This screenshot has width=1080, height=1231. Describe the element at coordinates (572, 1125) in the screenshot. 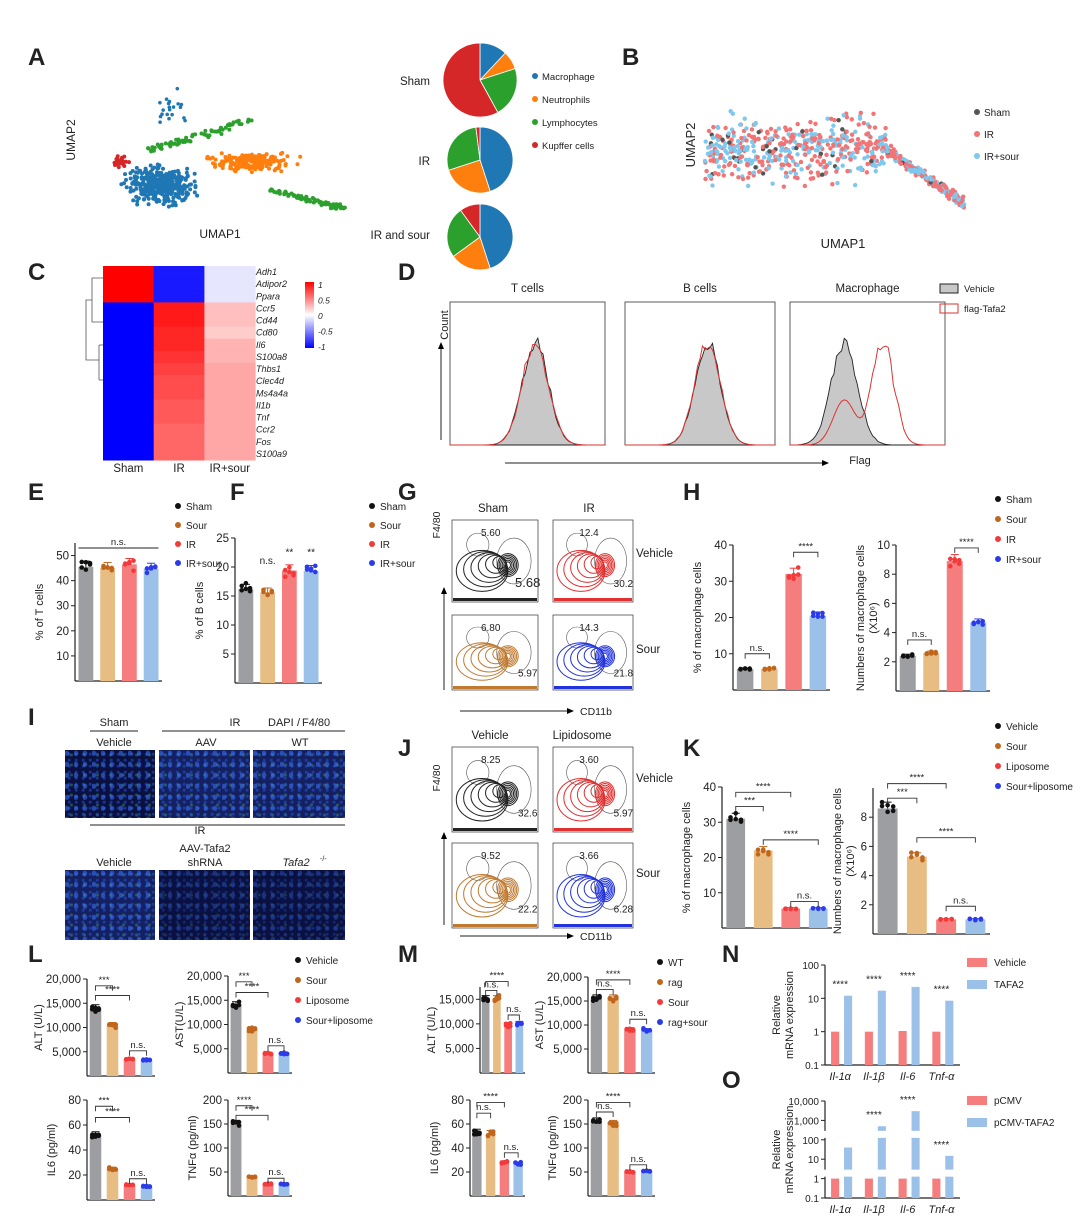

I see `y-tick-label: 150` at that location.